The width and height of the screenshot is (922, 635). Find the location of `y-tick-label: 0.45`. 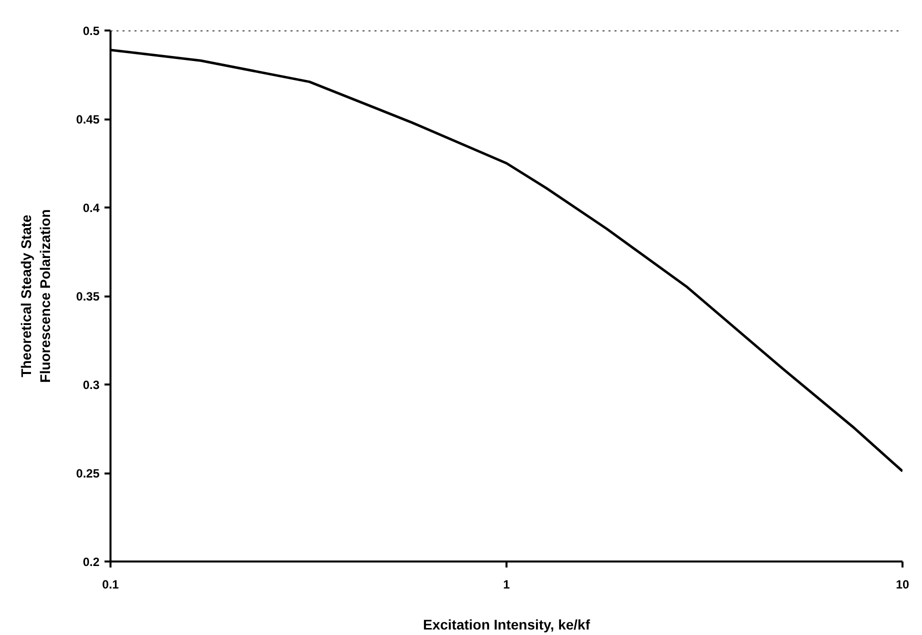

y-tick-label: 0.45 is located at coordinates (88, 119).